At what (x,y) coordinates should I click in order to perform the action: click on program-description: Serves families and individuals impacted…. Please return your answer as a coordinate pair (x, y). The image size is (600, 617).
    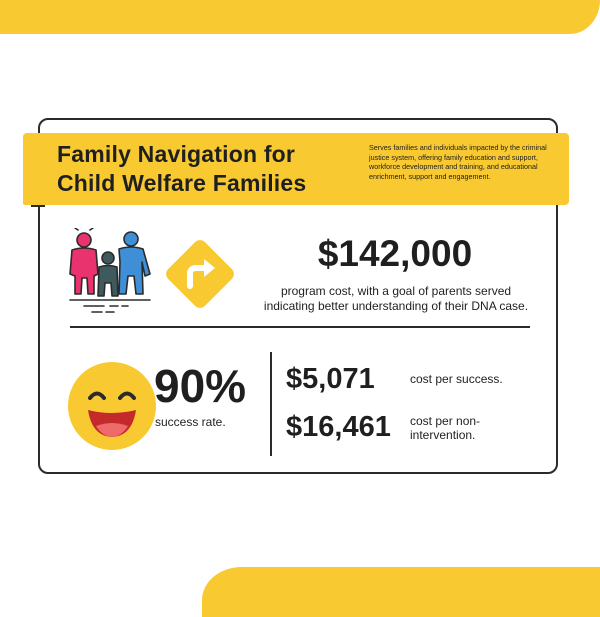
    Looking at the image, I should click on (458, 162).